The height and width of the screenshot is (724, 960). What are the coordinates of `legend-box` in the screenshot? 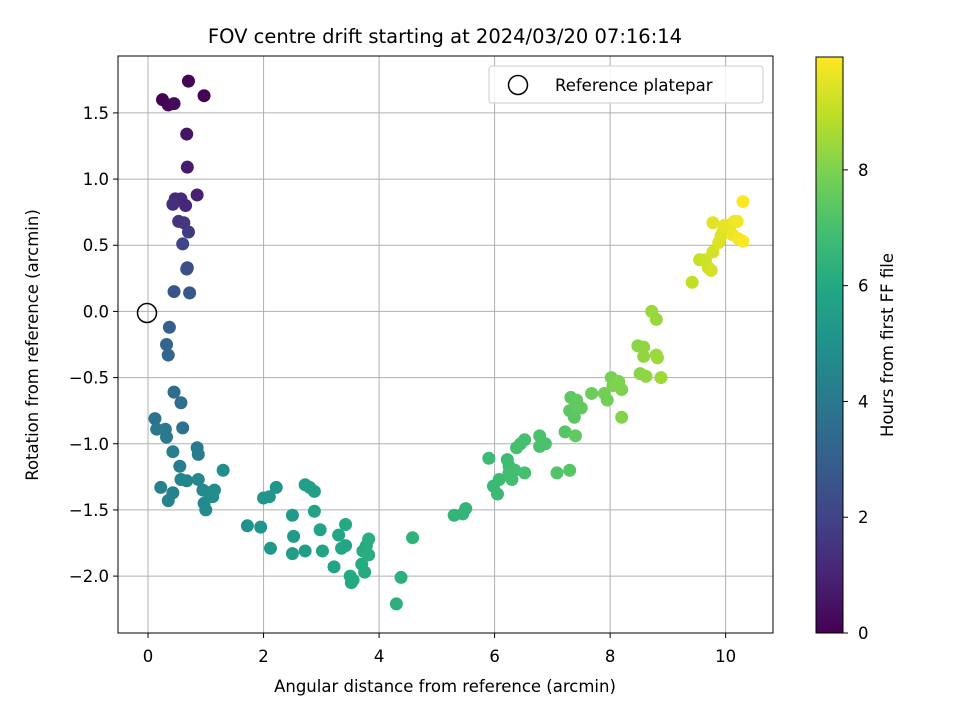 It's located at (626, 84).